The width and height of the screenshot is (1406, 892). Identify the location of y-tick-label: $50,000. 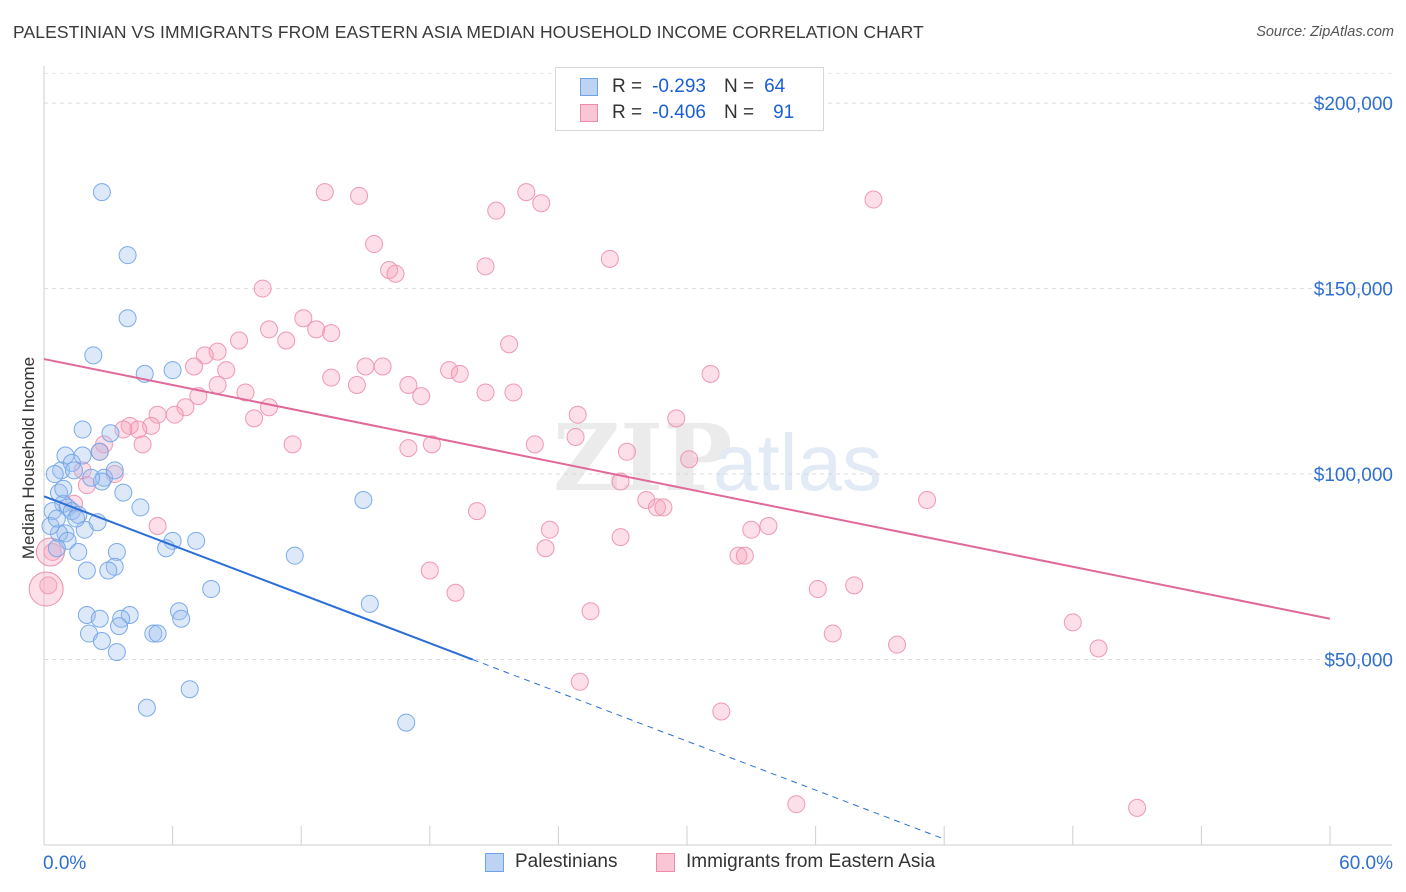
(1358, 661).